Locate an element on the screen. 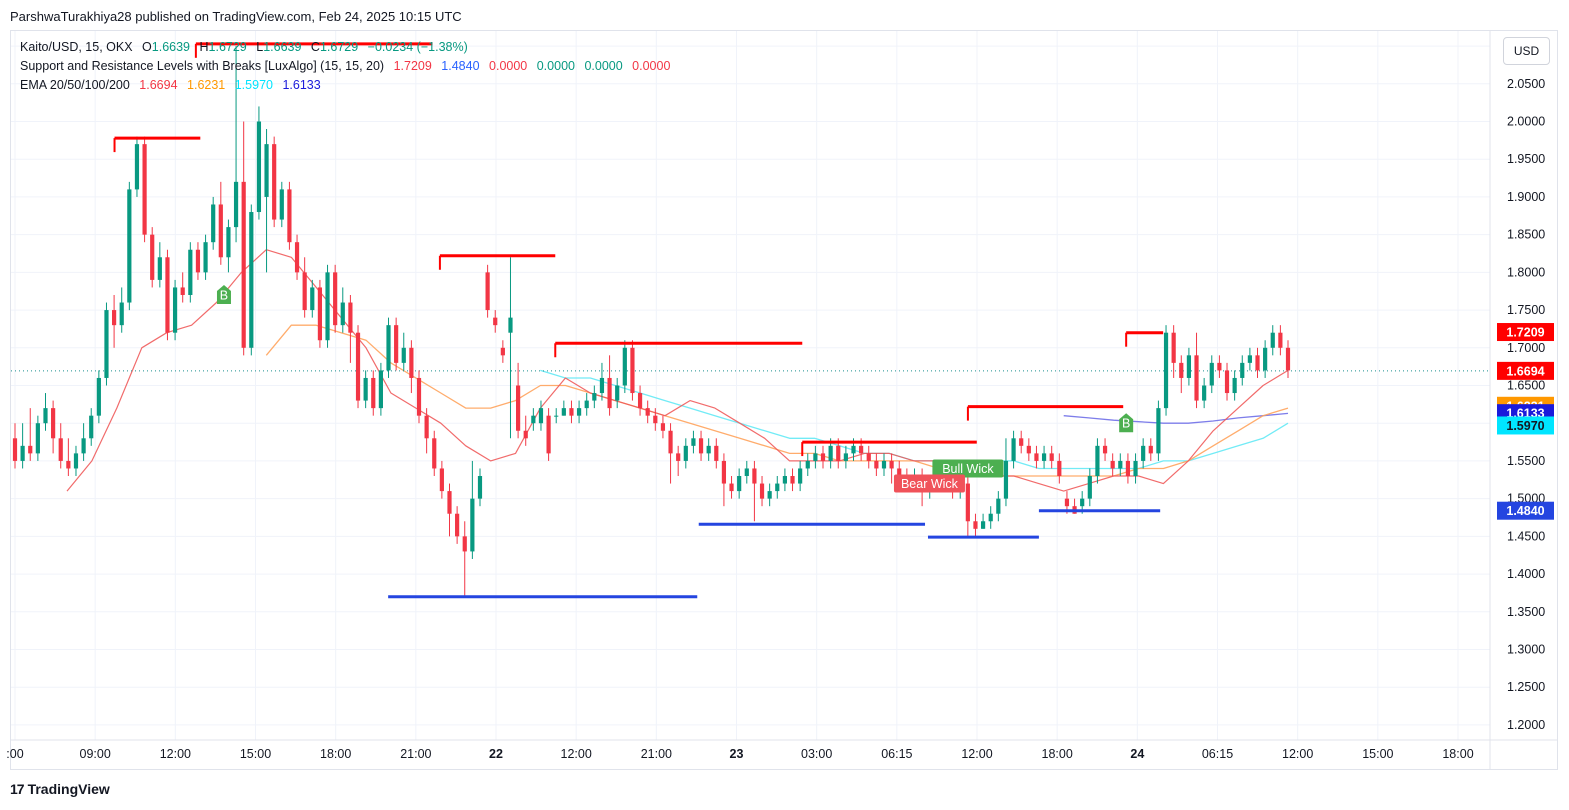 The height and width of the screenshot is (810, 1569). buy-marker: B is located at coordinates (223, 294).